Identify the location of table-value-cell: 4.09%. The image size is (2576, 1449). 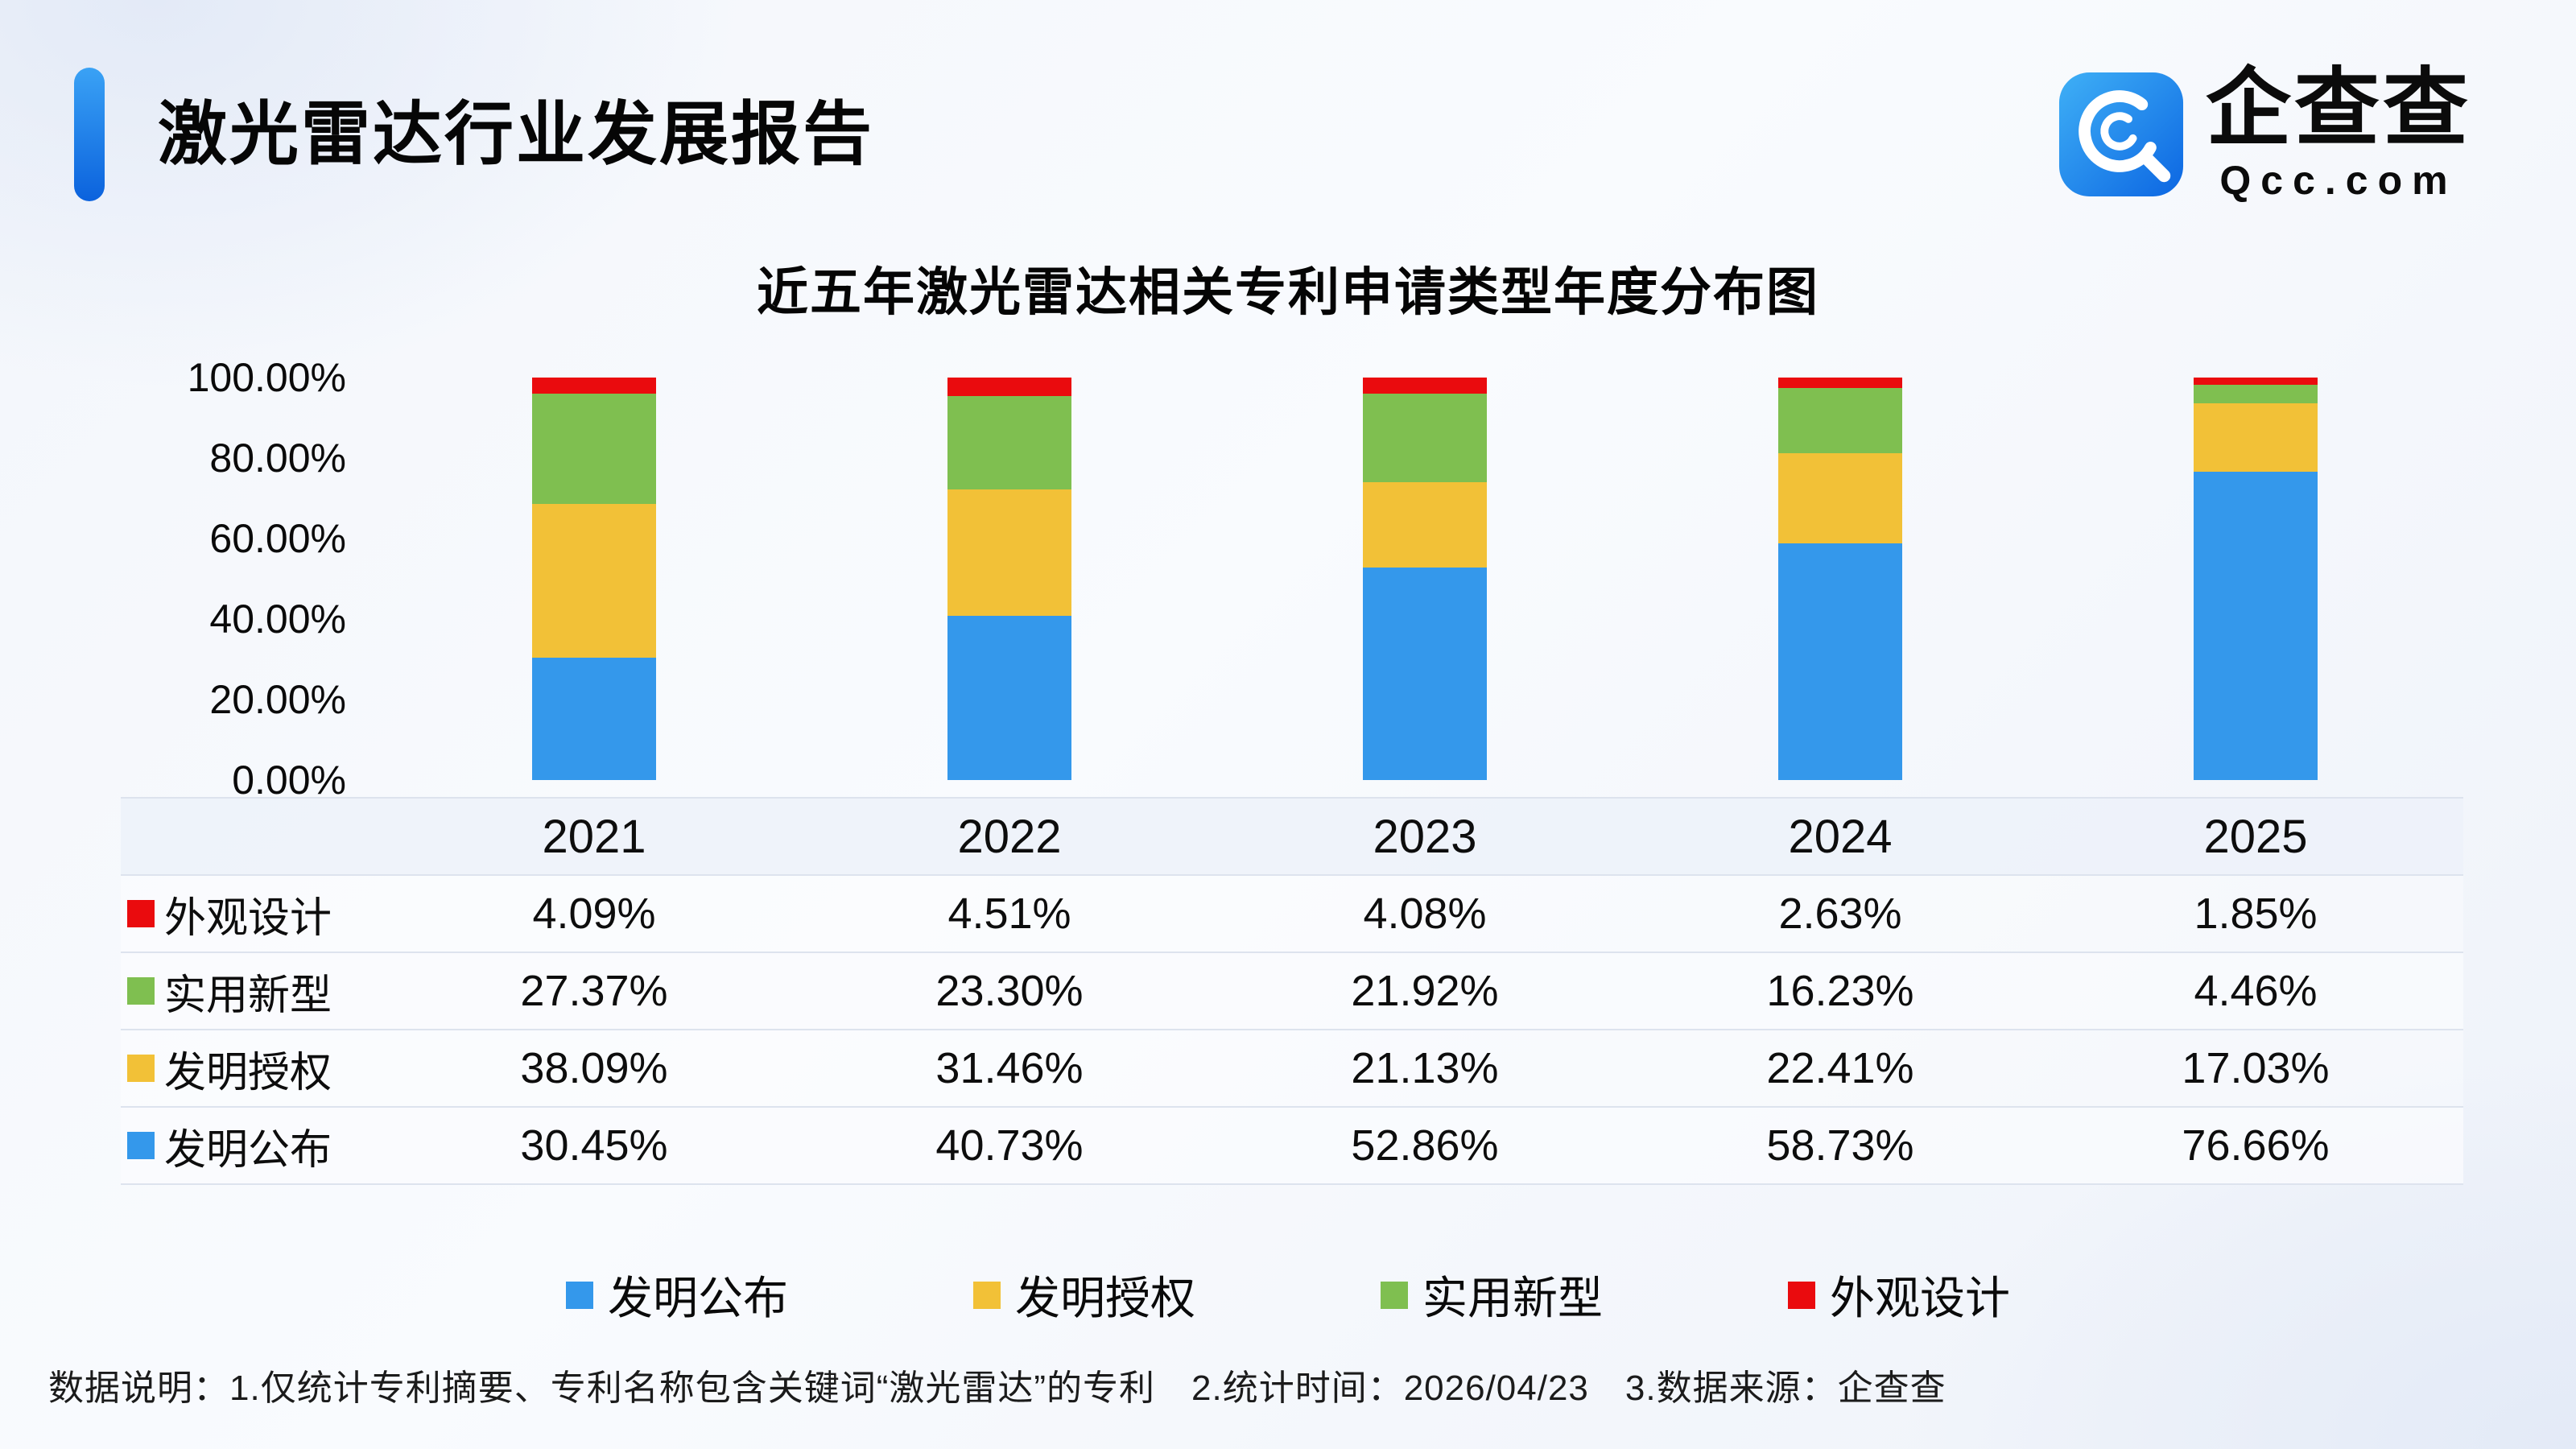
(594, 914).